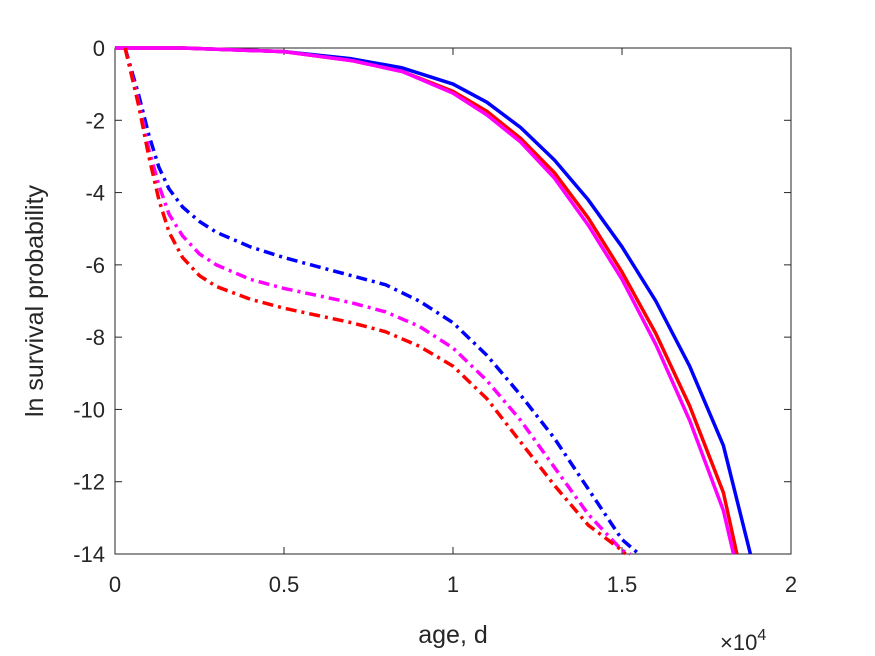  Describe the element at coordinates (453, 584) in the screenshot. I see `x-tick-label: 1` at that location.